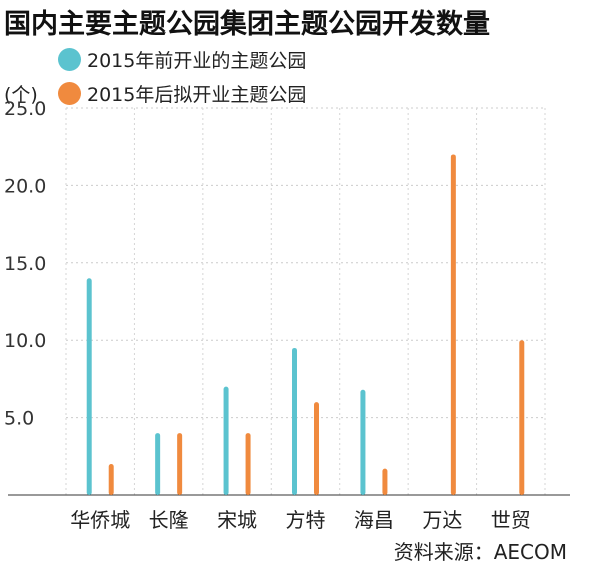 This screenshot has width=601, height=565. I want to click on legend-item-after-2015: 2015年后拟开业主题公园, so click(182, 93).